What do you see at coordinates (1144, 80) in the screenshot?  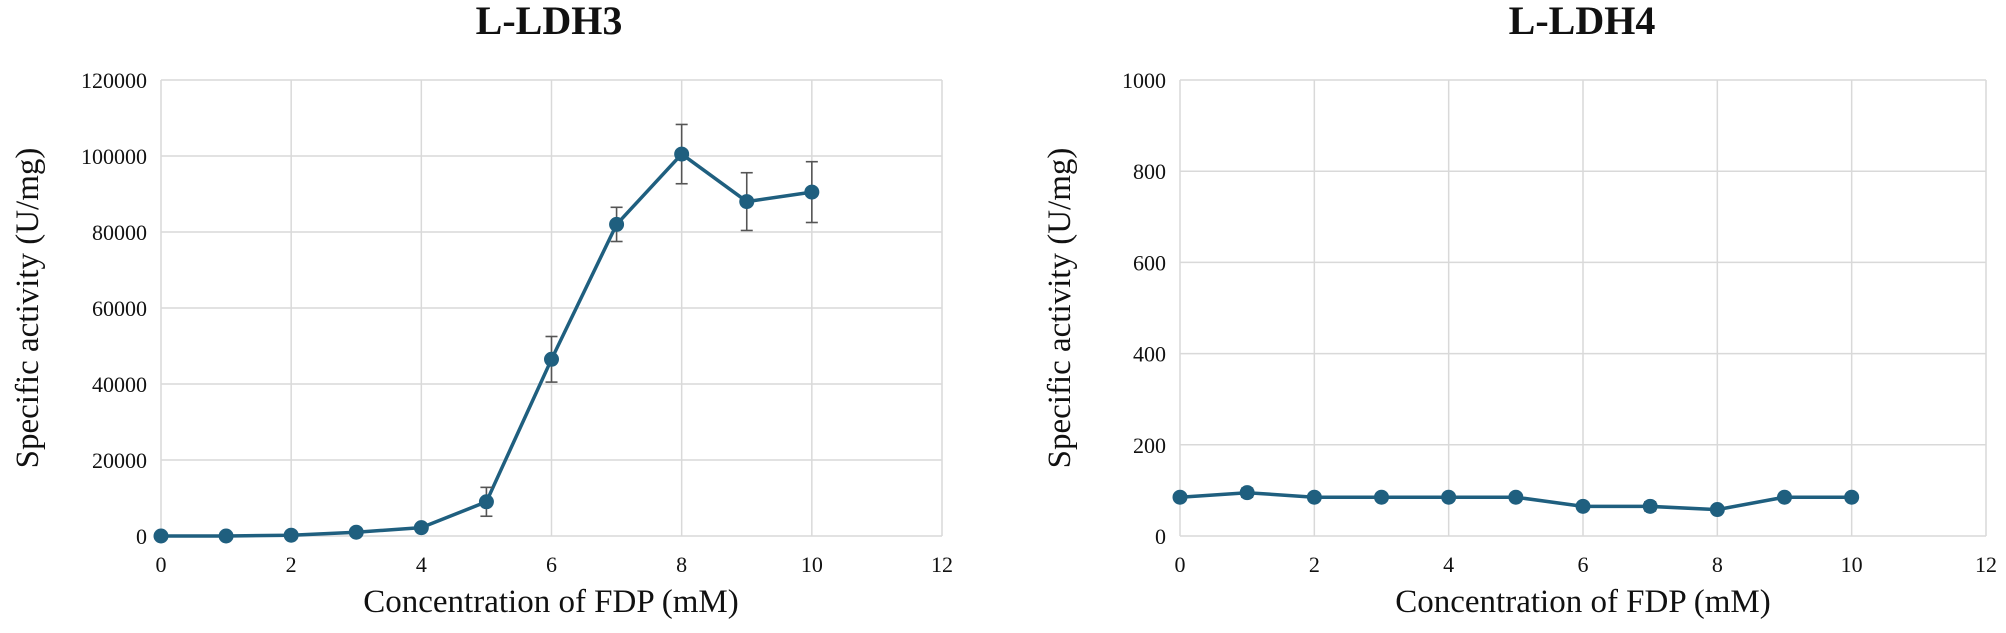 I see `y-tick-label: 1000` at bounding box center [1144, 80].